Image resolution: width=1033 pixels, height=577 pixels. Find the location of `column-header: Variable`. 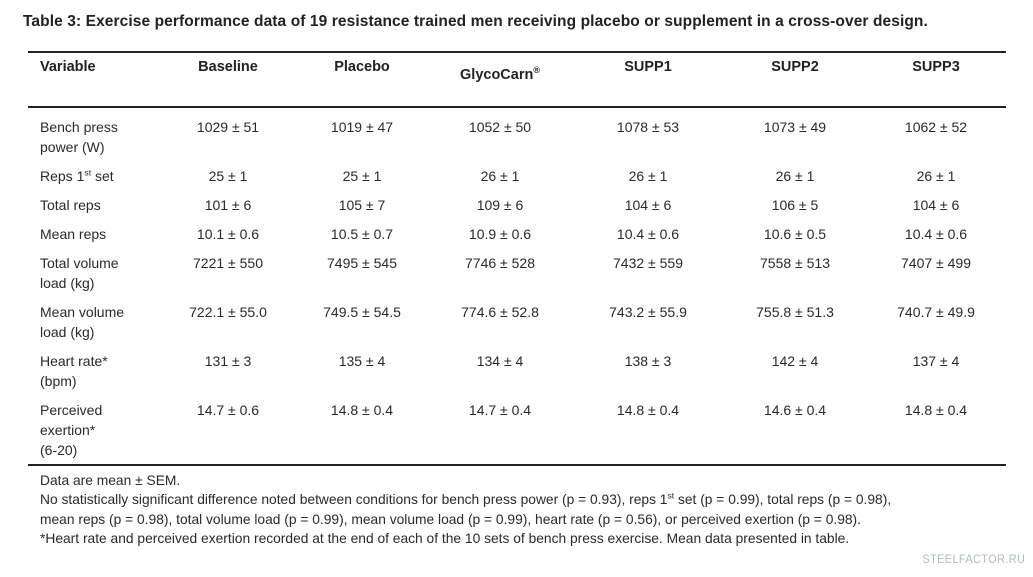

column-header: Variable is located at coordinates (94, 80).